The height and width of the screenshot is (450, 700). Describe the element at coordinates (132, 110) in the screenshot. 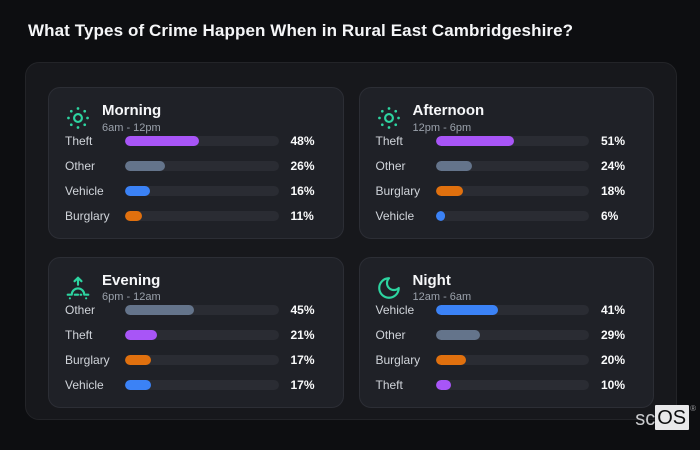

I see `panel-title: Morning` at that location.